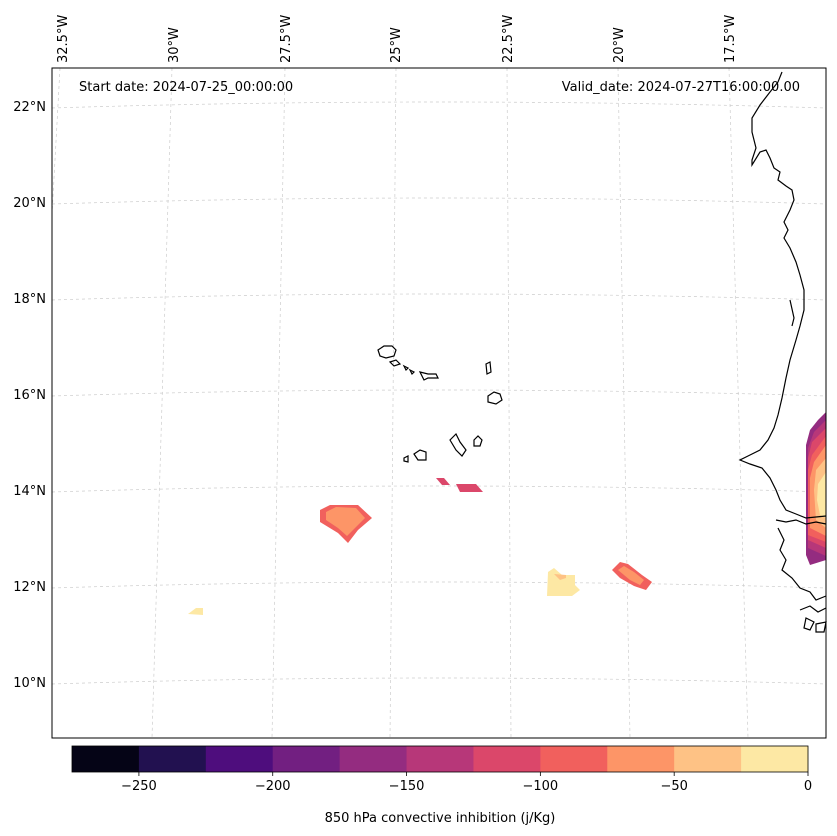 Image resolution: width=837 pixels, height=836 pixels. What do you see at coordinates (286, 39) in the screenshot?
I see `lon-label: 27.5°W` at bounding box center [286, 39].